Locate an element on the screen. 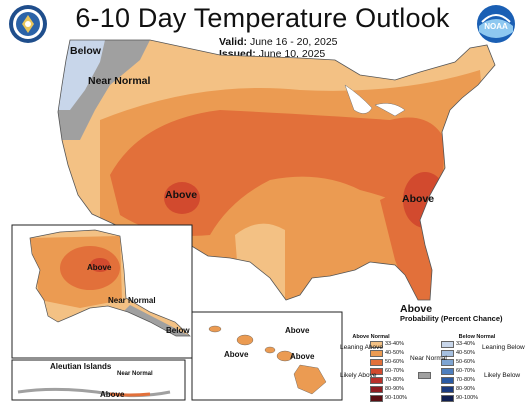 The width and height of the screenshot is (525, 405). above-bin-label: 70-80% is located at coordinates (394, 380).